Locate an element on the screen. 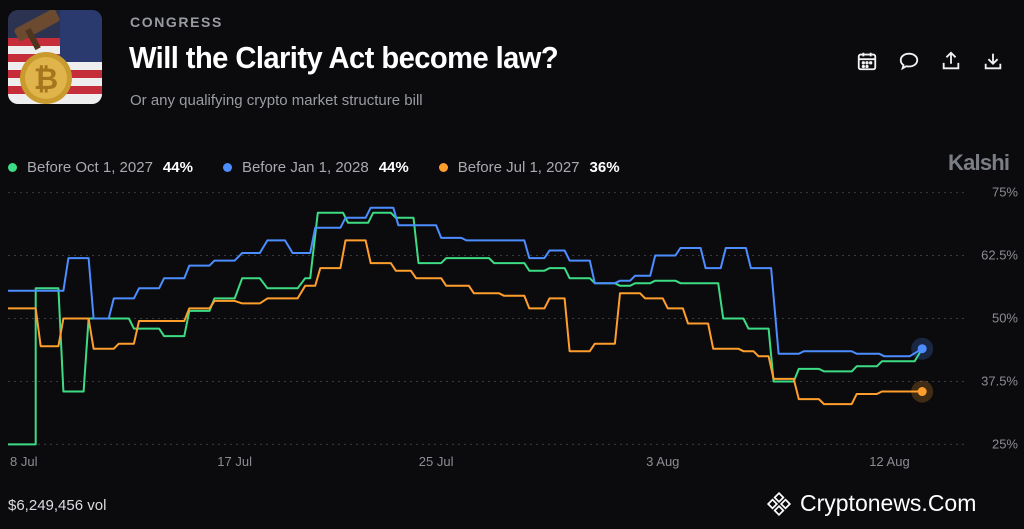  binance-logo-icon is located at coordinates (779, 503).